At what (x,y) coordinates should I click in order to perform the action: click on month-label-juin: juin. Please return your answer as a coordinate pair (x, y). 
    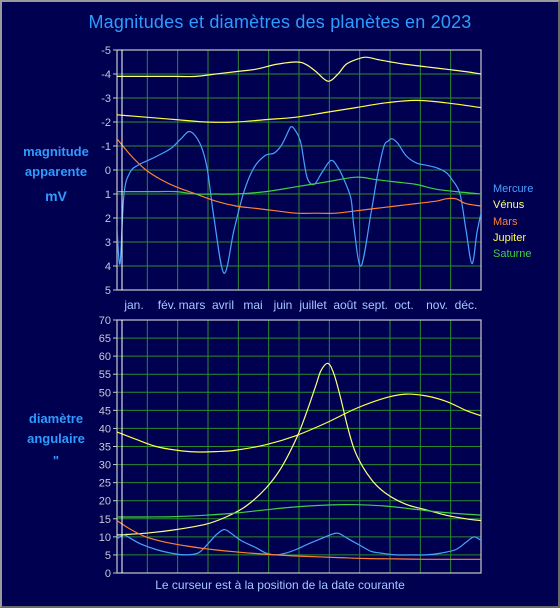
    Looking at the image, I should click on (283, 305).